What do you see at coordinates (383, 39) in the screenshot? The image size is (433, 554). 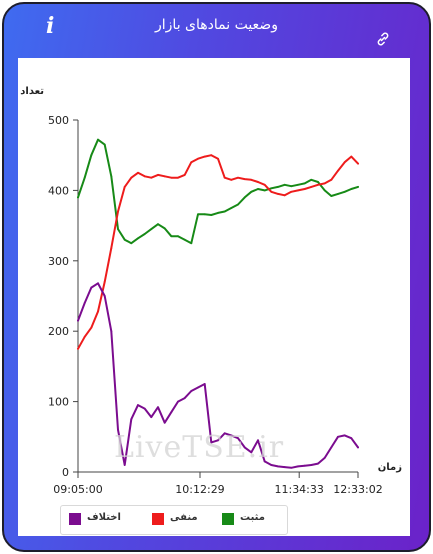 I see `link-icon` at bounding box center [383, 39].